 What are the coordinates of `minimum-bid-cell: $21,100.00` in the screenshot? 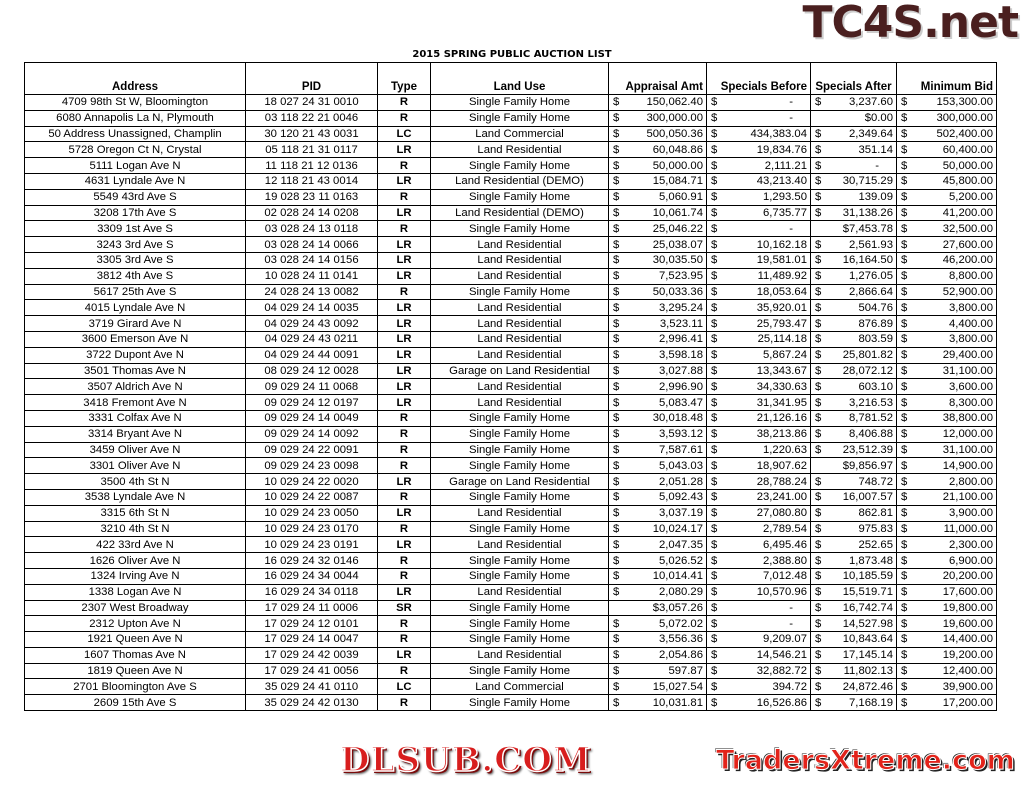 It's located at (946, 497).